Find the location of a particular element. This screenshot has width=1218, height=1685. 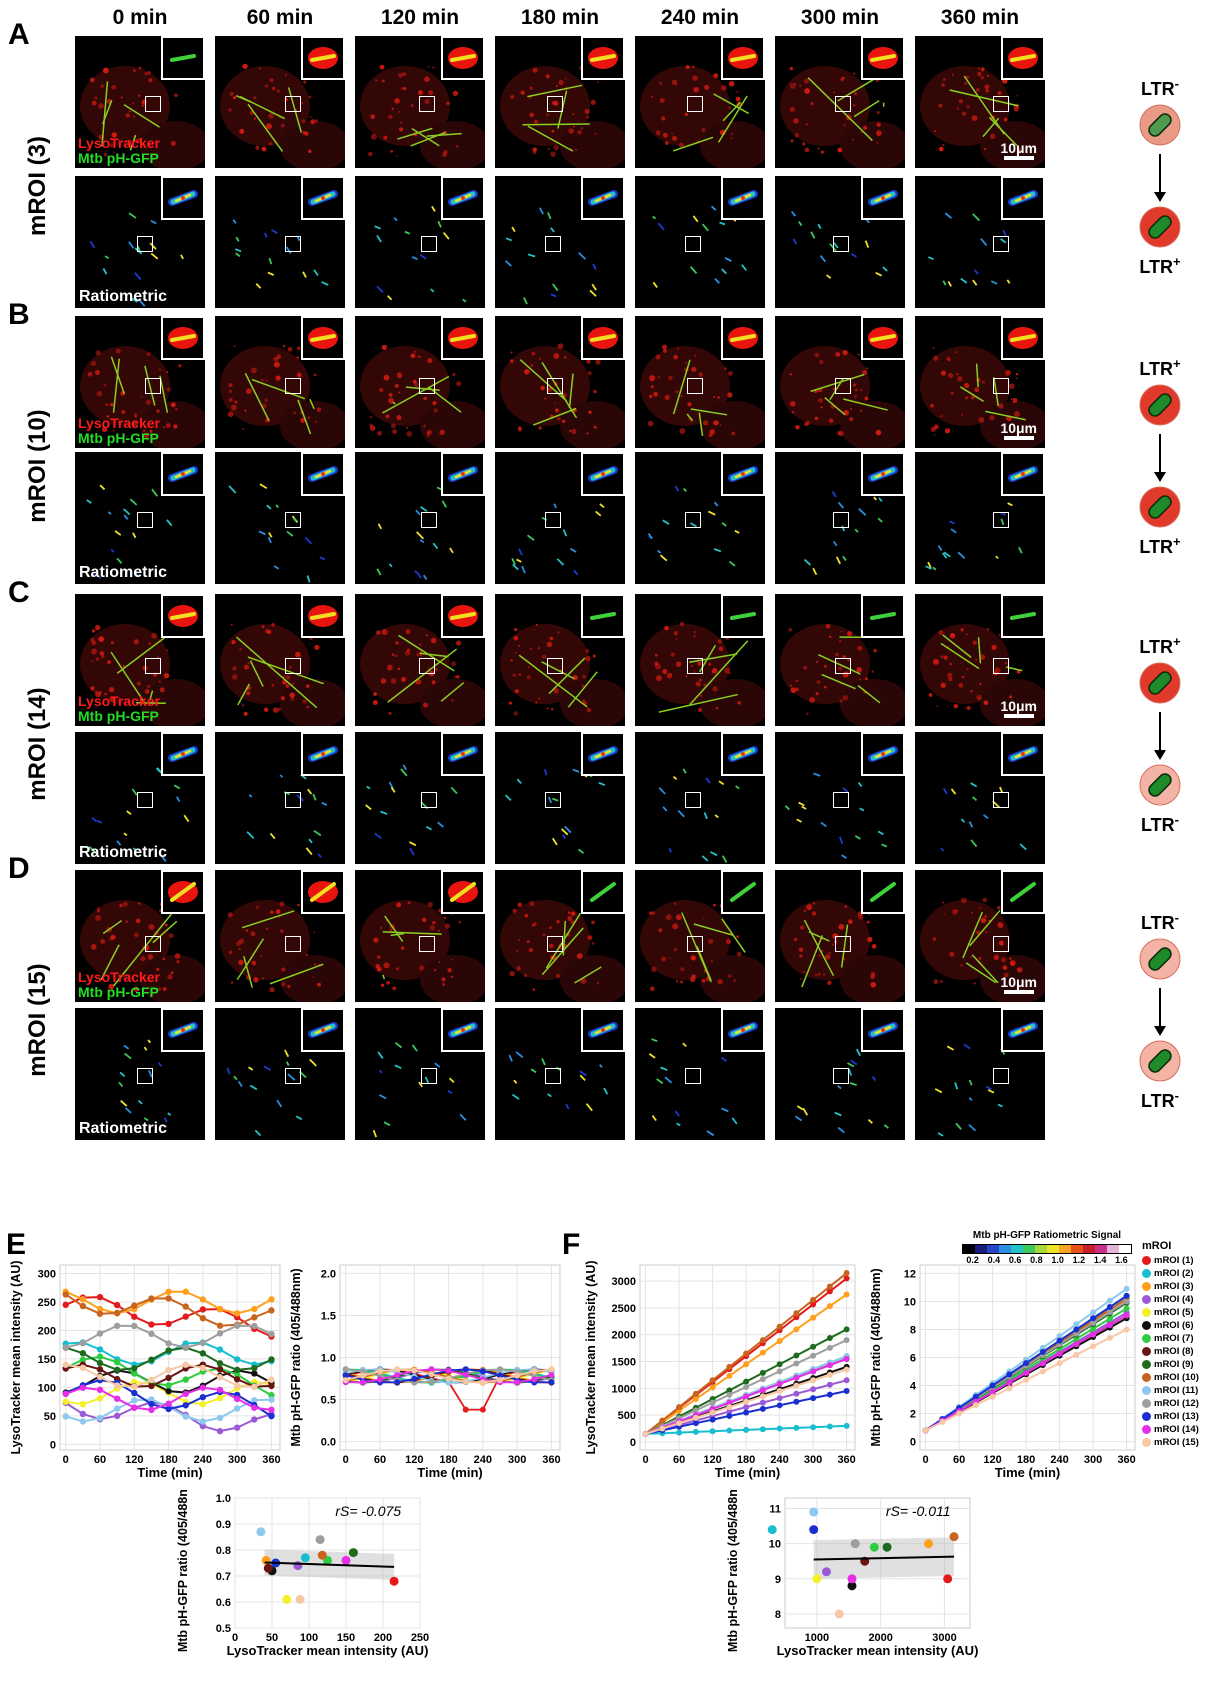

cell-bottom-icon is located at coordinates (1160, 787).